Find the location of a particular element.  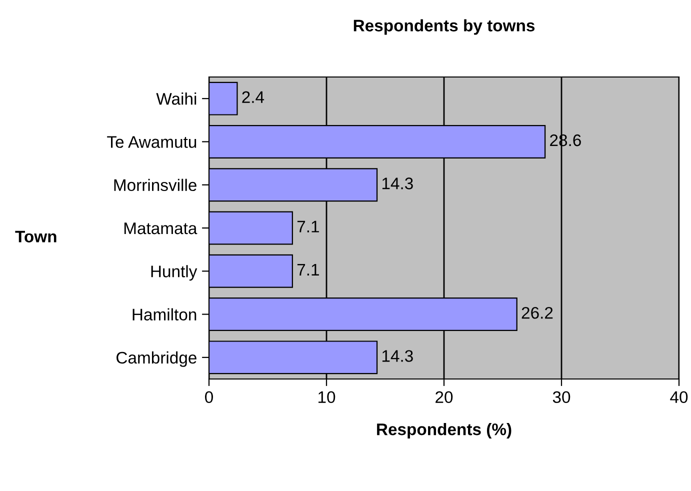

y-tick-label: Huntly is located at coordinates (174, 273).